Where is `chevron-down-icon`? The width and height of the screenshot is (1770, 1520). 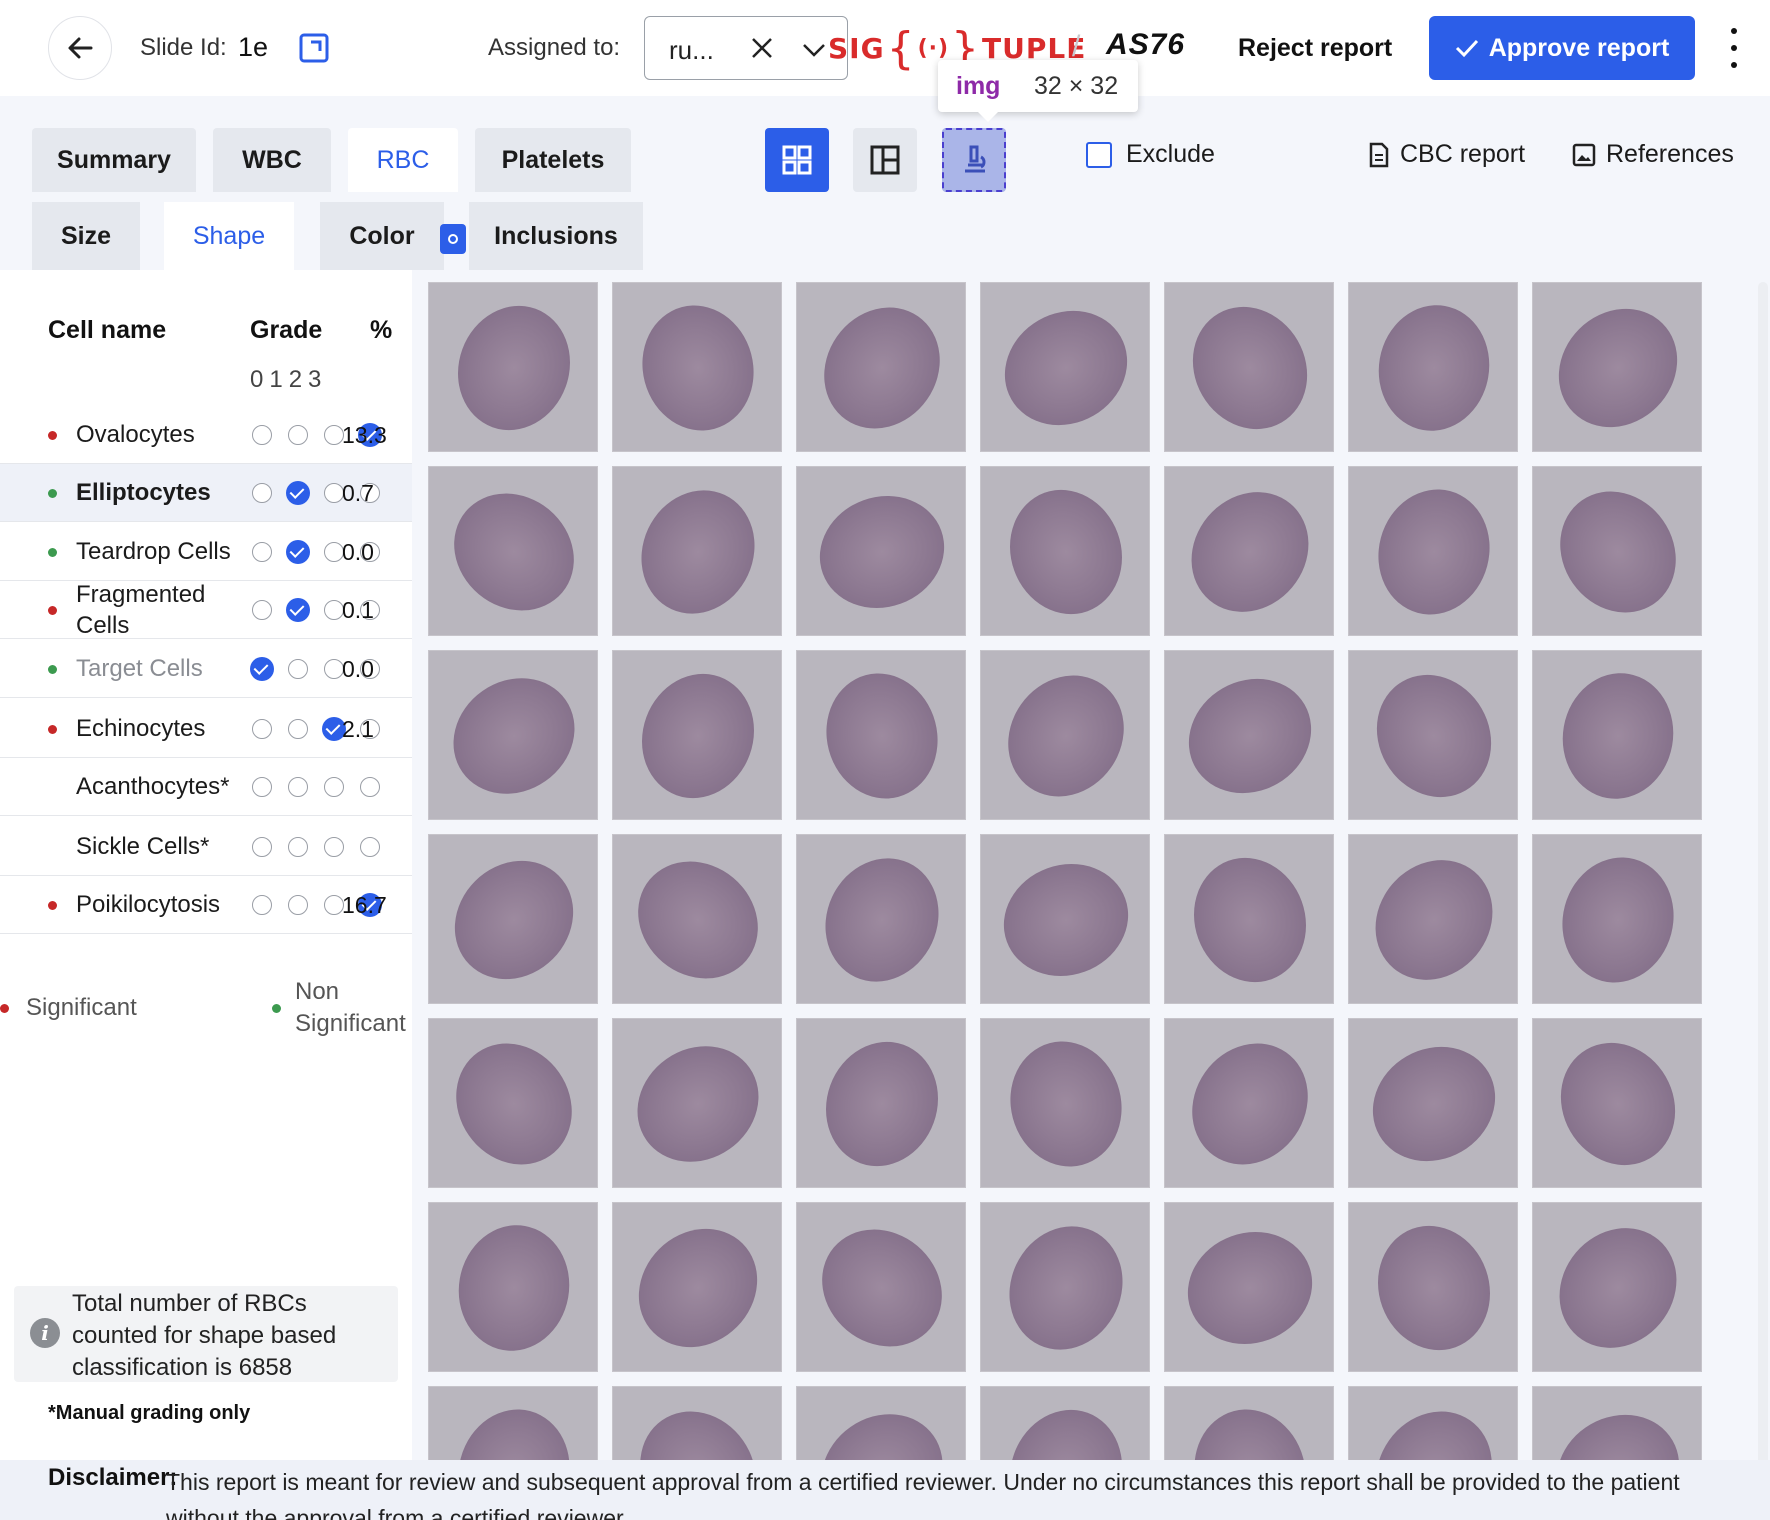
chevron-down-icon is located at coordinates (814, 50).